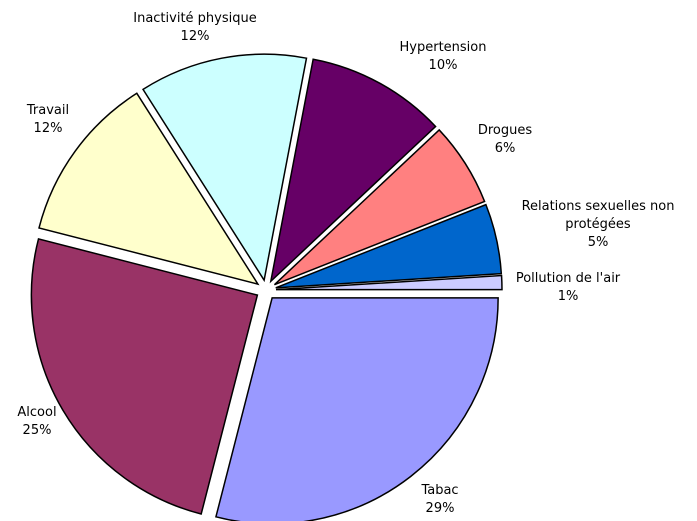  I want to click on category-label: Pollution de l'air, so click(568, 278).